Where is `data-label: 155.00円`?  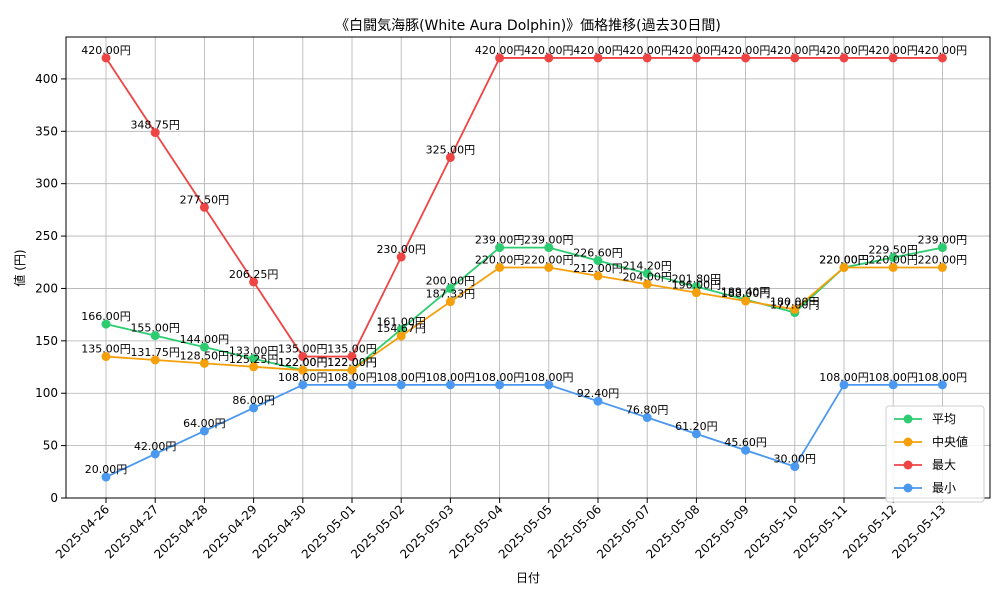
data-label: 155.00円 is located at coordinates (155, 328).